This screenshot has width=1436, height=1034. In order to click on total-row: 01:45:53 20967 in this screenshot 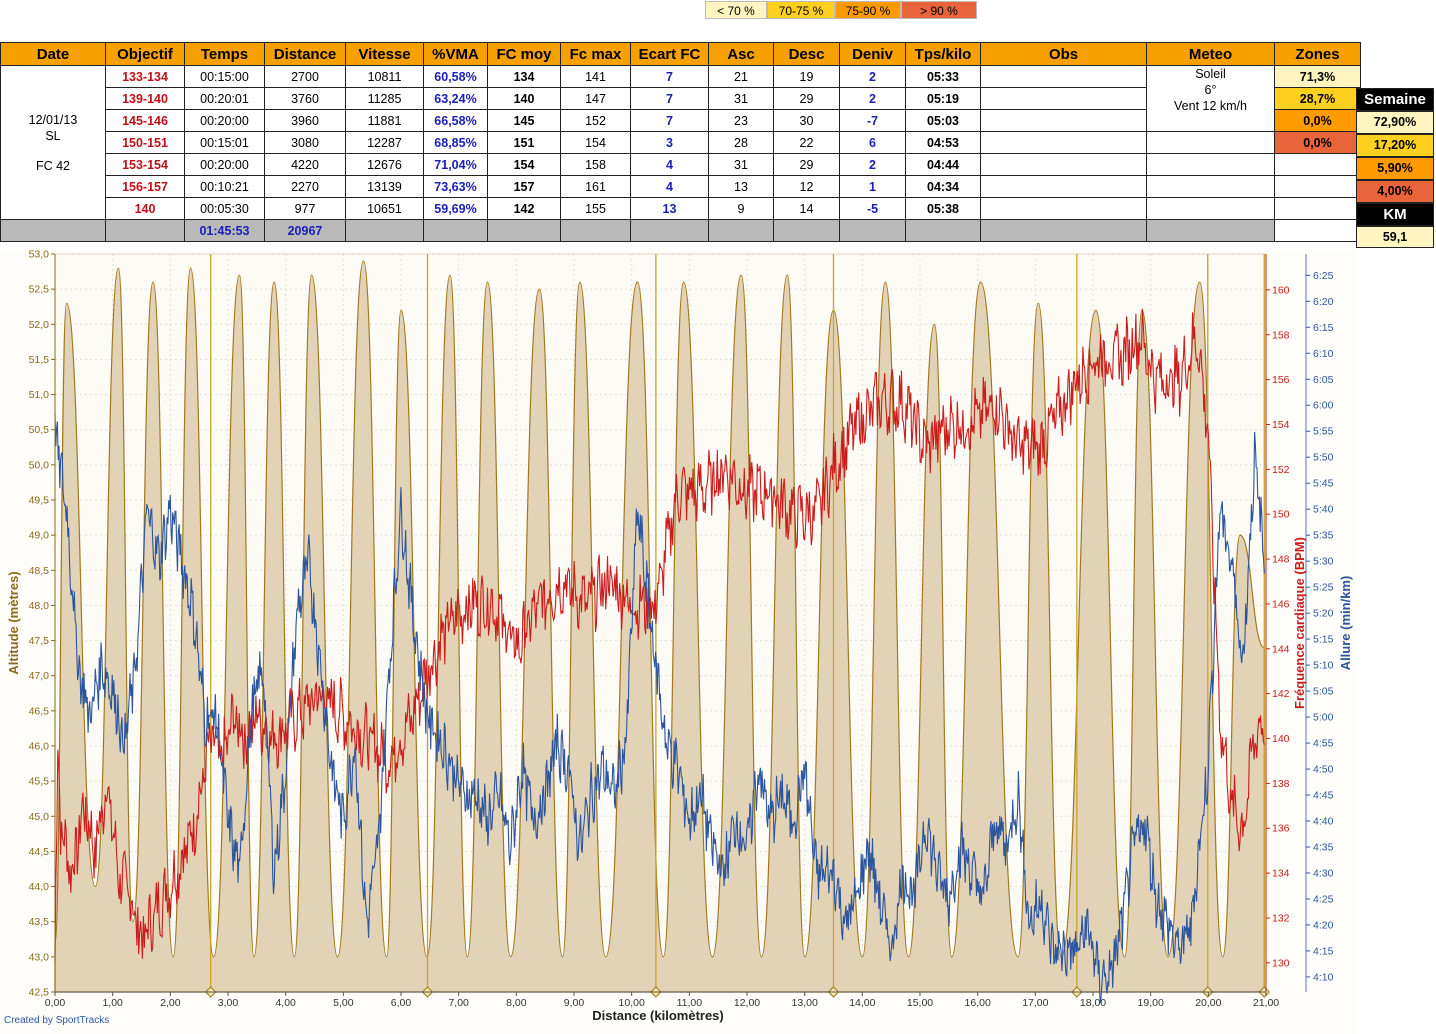, I will do `click(680, 230)`.